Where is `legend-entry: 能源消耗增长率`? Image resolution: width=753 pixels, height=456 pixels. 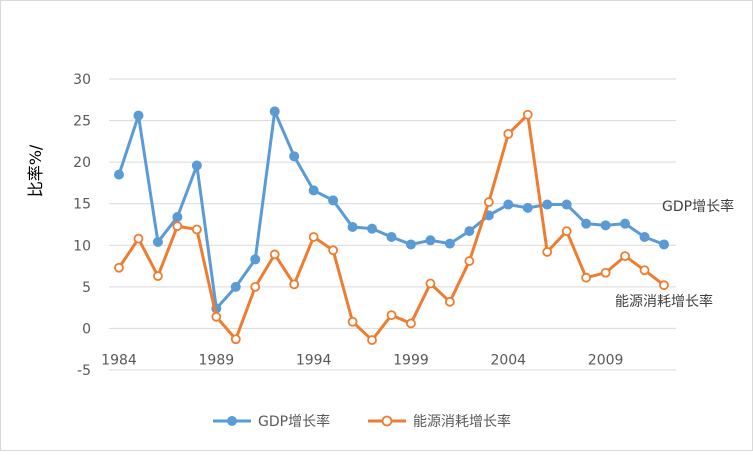
legend-entry: 能源消耗增长率 is located at coordinates (439, 421).